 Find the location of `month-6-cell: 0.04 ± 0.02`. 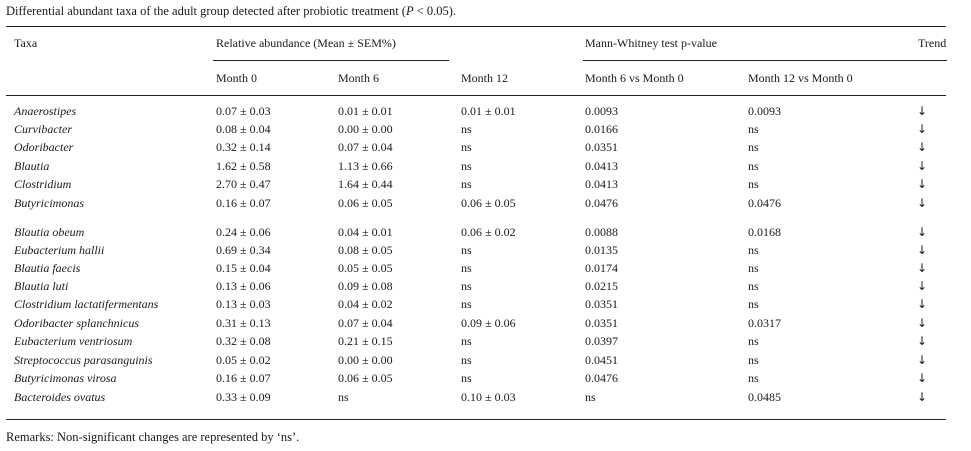

month-6-cell: 0.04 ± 0.02 is located at coordinates (365, 304).